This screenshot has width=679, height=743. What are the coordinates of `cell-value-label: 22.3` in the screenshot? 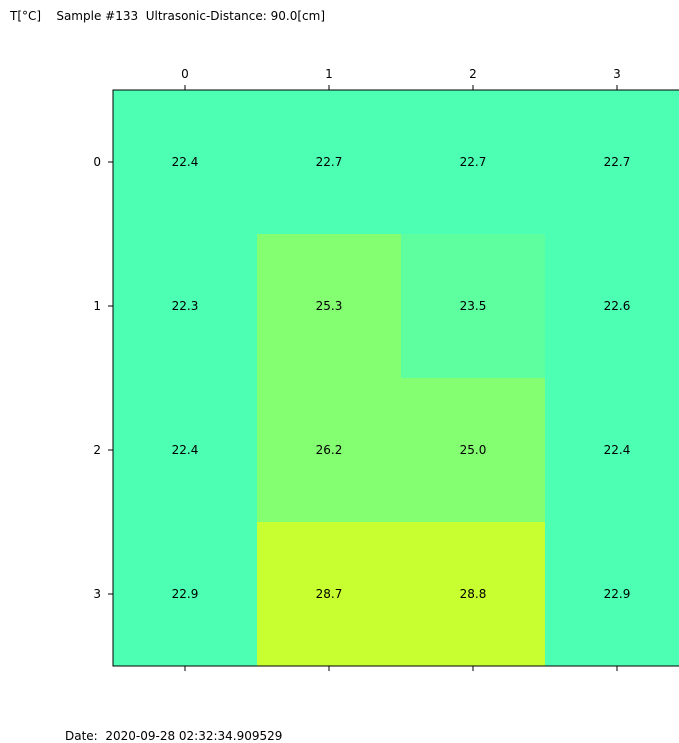 It's located at (185, 306).